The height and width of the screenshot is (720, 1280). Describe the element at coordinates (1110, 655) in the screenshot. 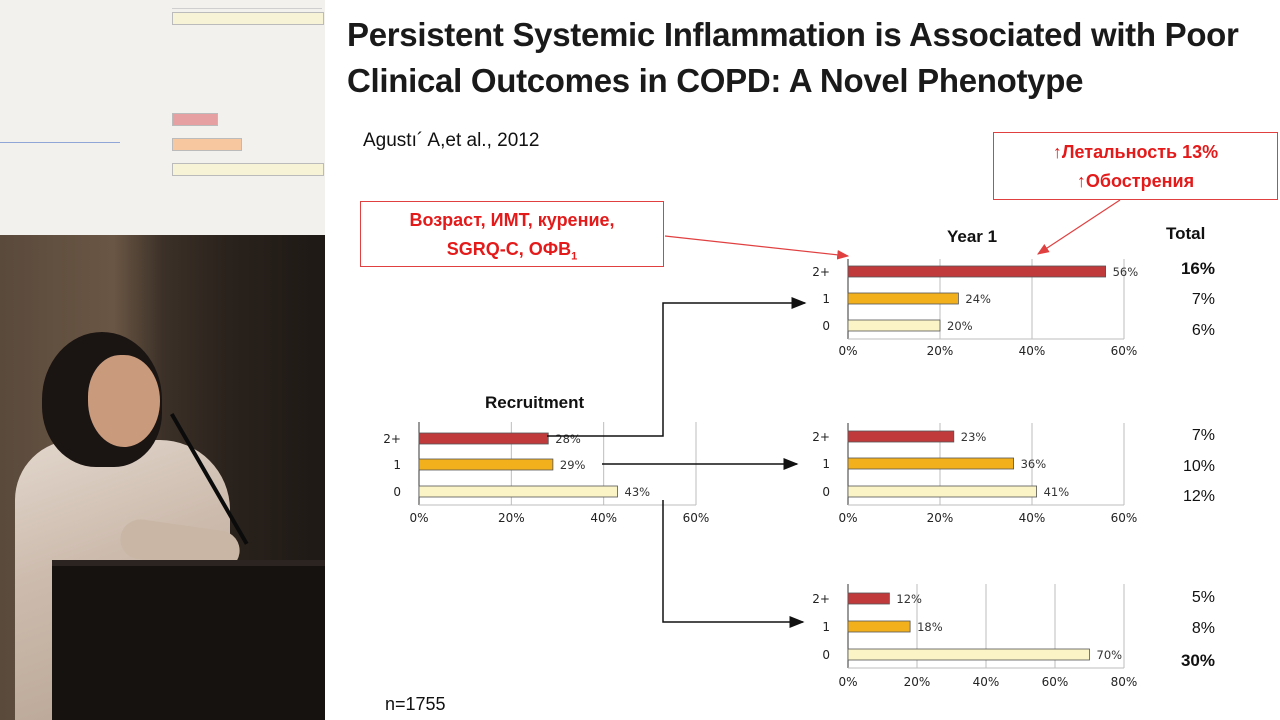

I see `data-label: 70%` at that location.